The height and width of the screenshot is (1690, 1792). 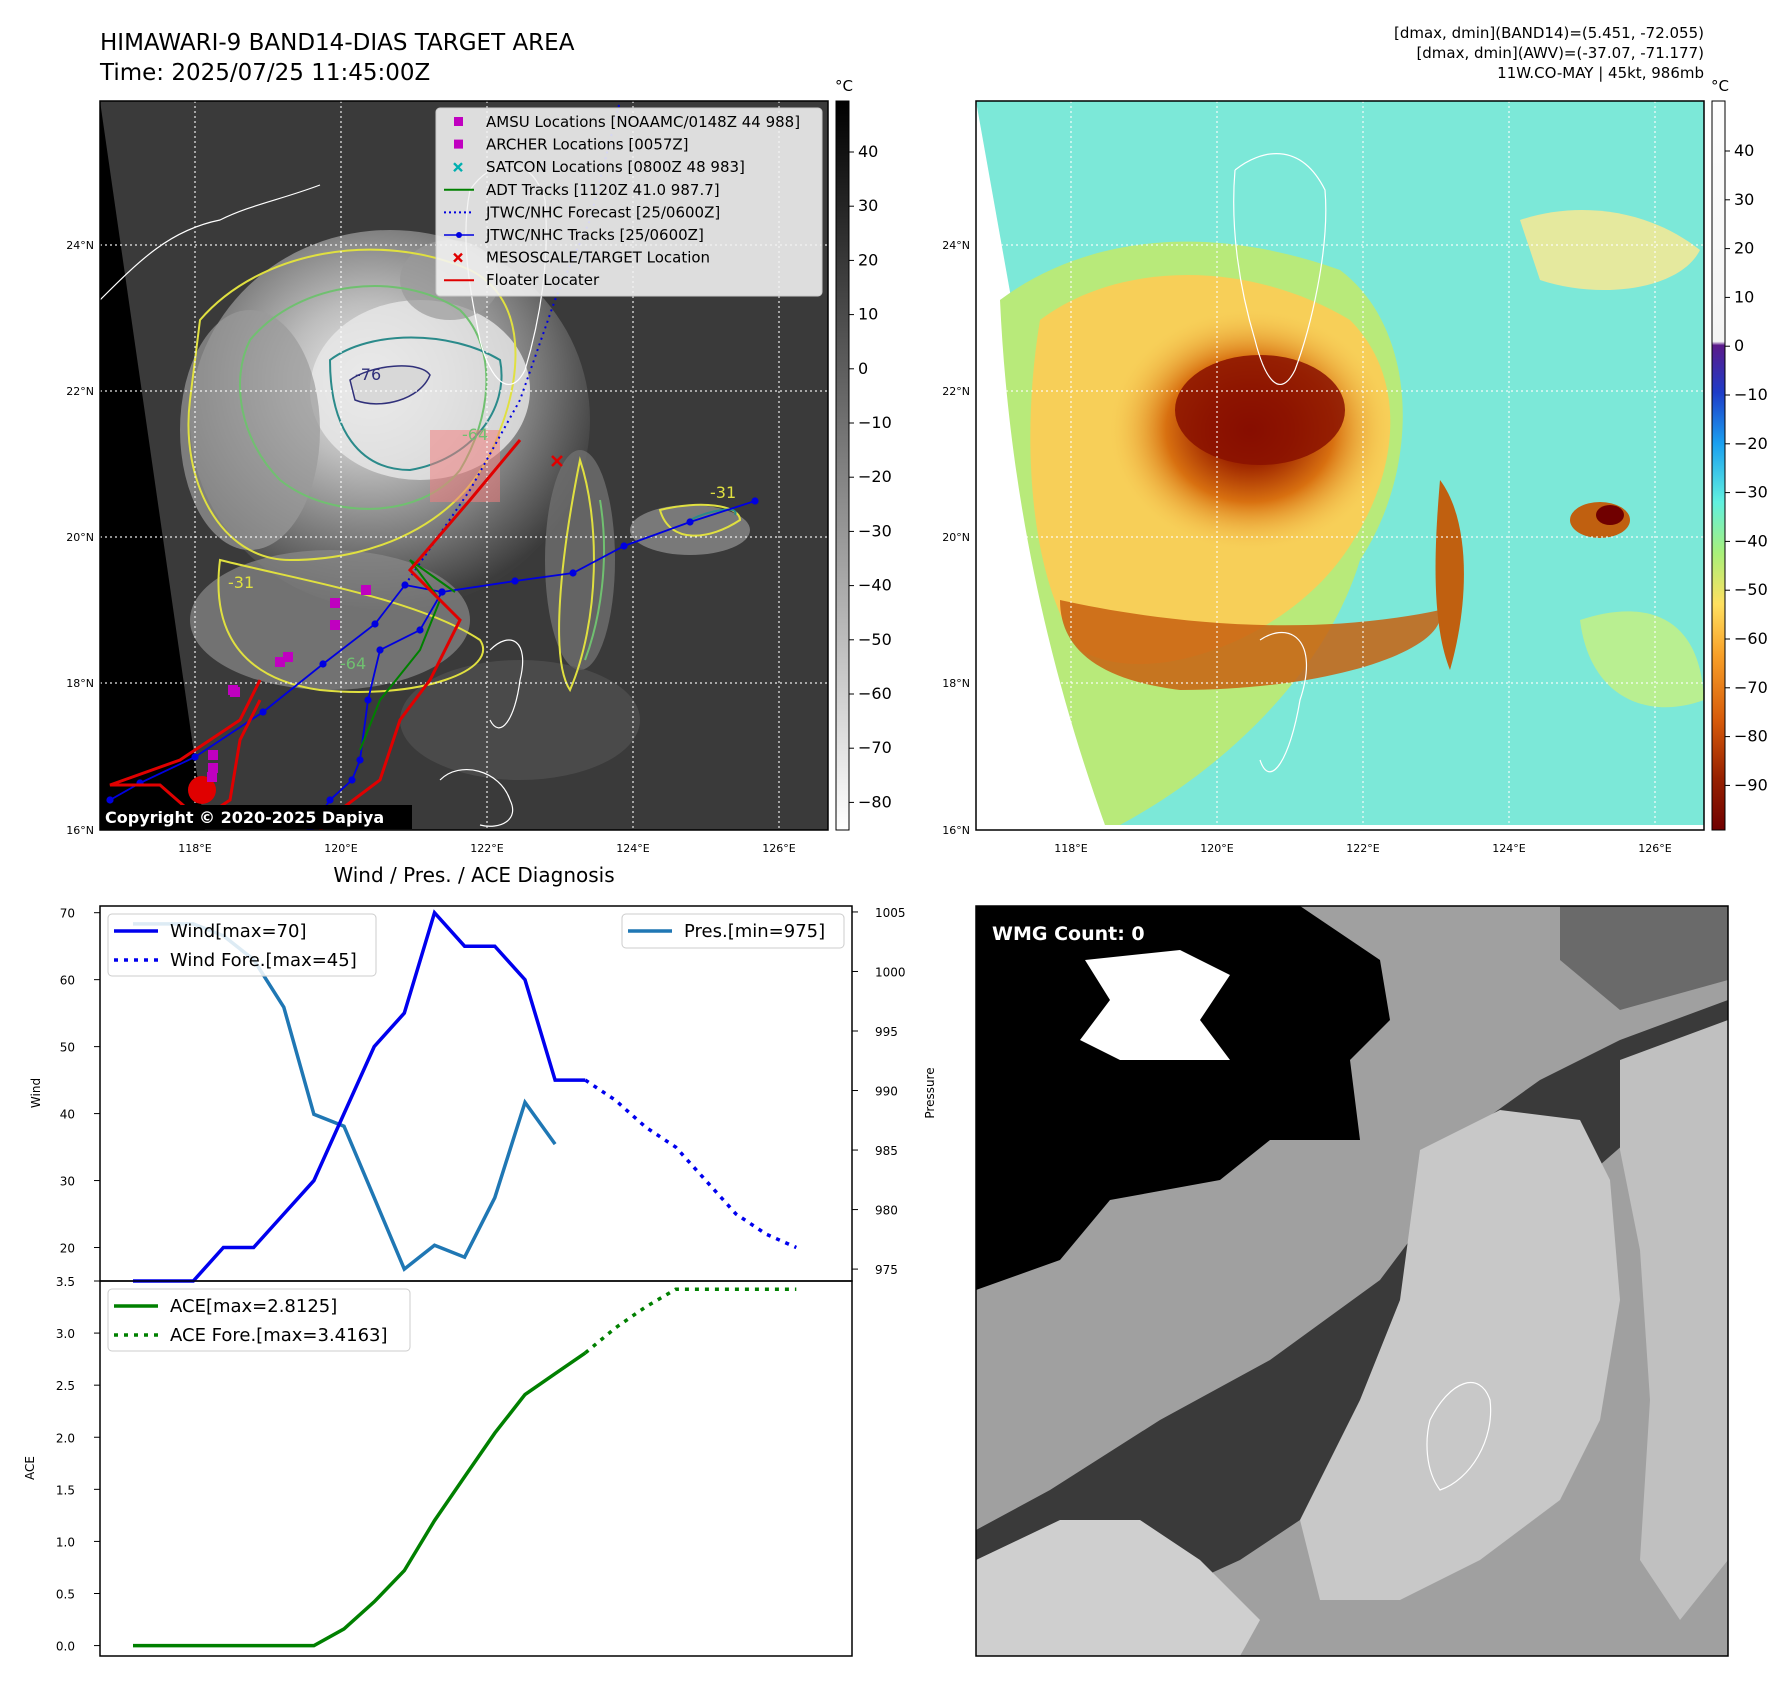 I want to click on diagnosis-title: Wind / Pres. / ACE Diagnosis, so click(x=473, y=875).